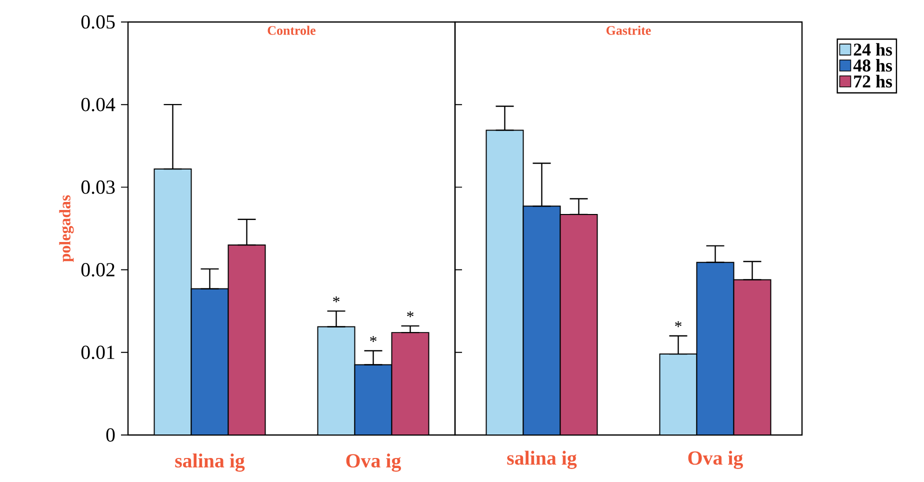 This screenshot has height=482, width=924. Describe the element at coordinates (872, 65) in the screenshot. I see `legend-label: 48 hs` at that location.